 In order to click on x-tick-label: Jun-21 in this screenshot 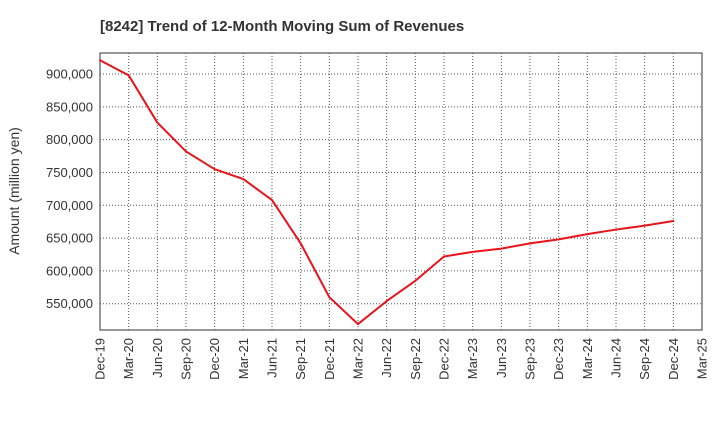, I will do `click(272, 358)`.